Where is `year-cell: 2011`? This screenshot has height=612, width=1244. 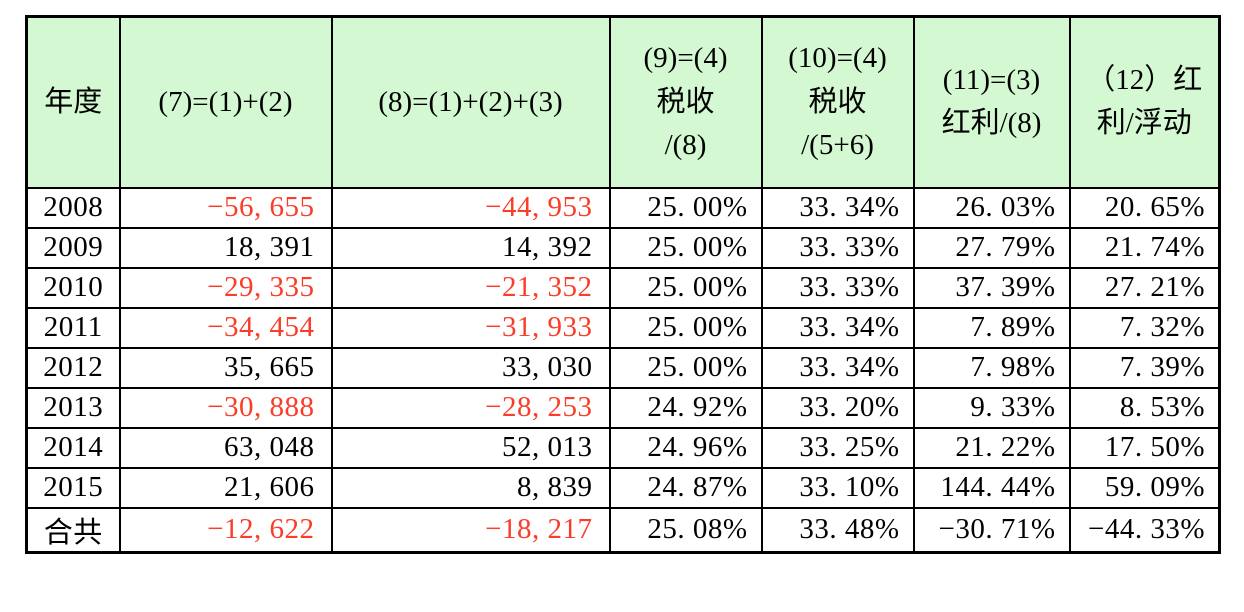 year-cell: 2011 is located at coordinates (73, 327).